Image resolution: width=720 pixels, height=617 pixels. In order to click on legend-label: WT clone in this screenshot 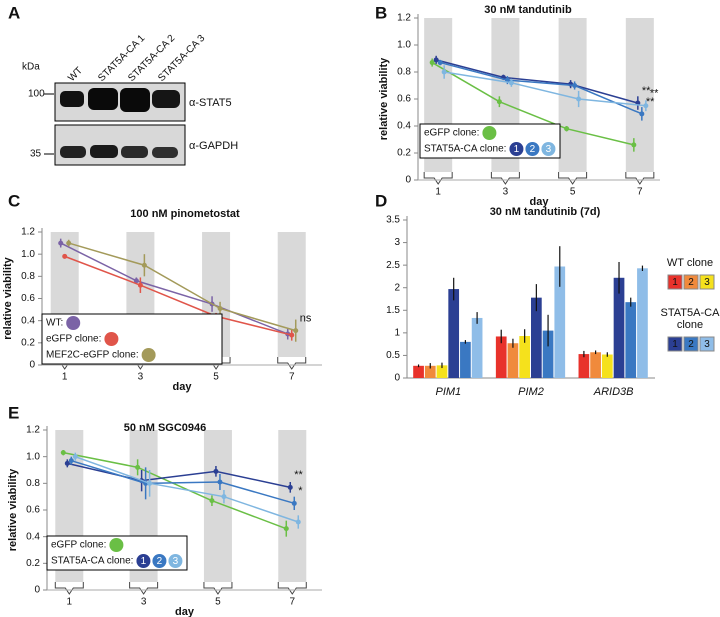, I will do `click(690, 263)`.